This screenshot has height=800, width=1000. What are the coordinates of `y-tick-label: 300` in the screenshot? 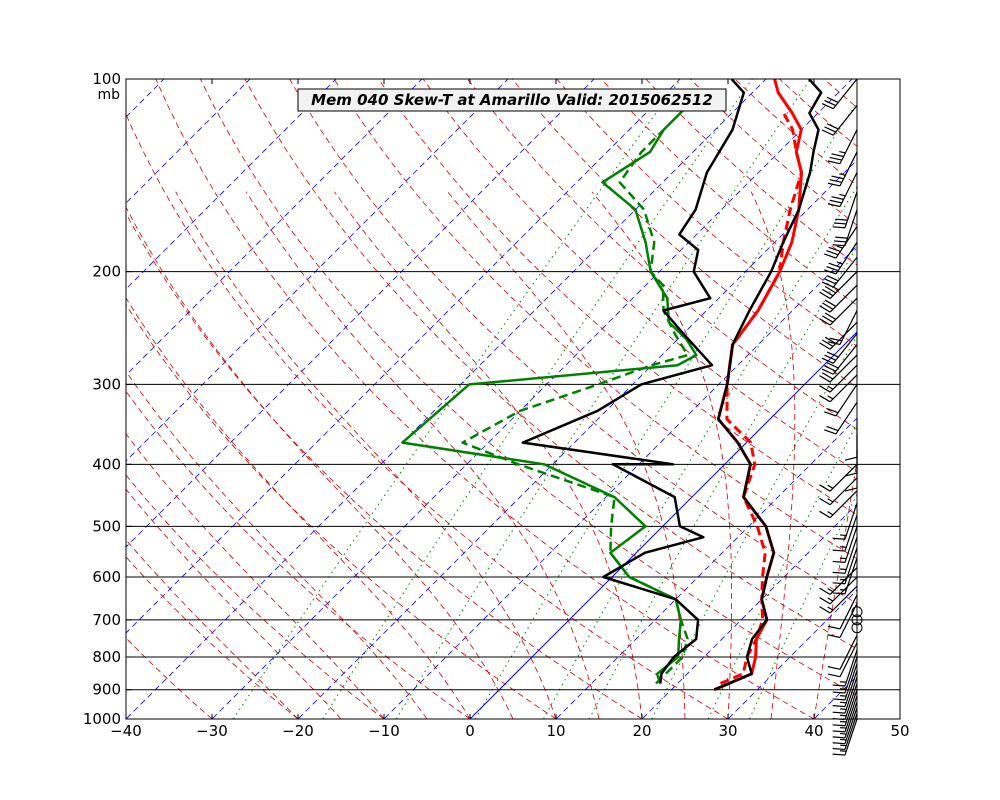 It's located at (106, 384).